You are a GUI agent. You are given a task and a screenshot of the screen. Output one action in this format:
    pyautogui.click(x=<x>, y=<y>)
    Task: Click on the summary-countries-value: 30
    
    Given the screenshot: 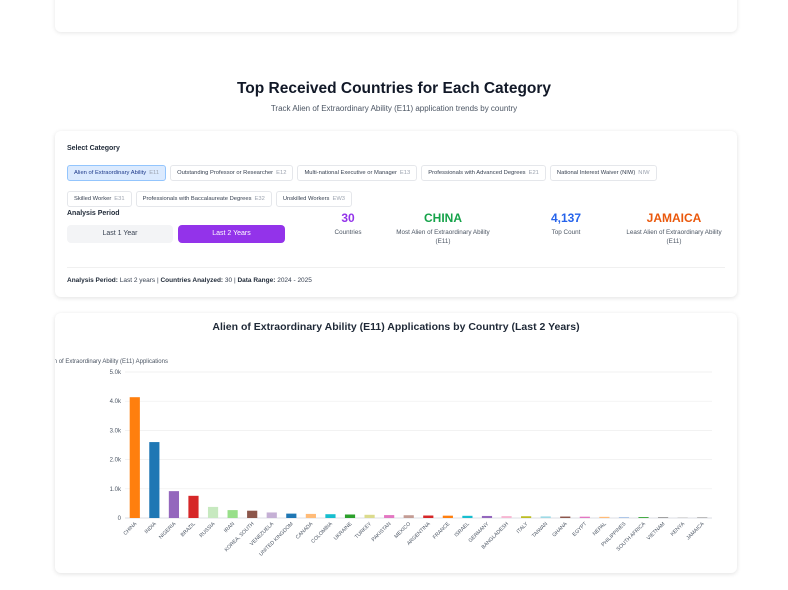 What is the action you would take?
    pyautogui.click(x=228, y=280)
    